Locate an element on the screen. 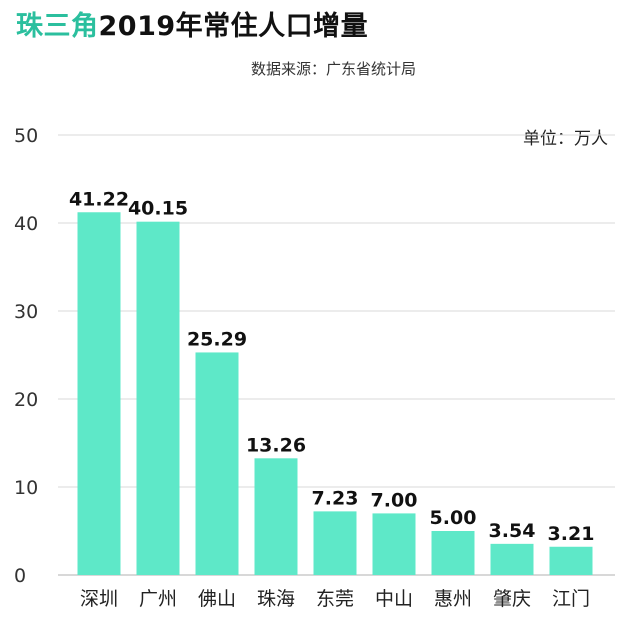  x-tick-label: 肇庆 is located at coordinates (512, 599).